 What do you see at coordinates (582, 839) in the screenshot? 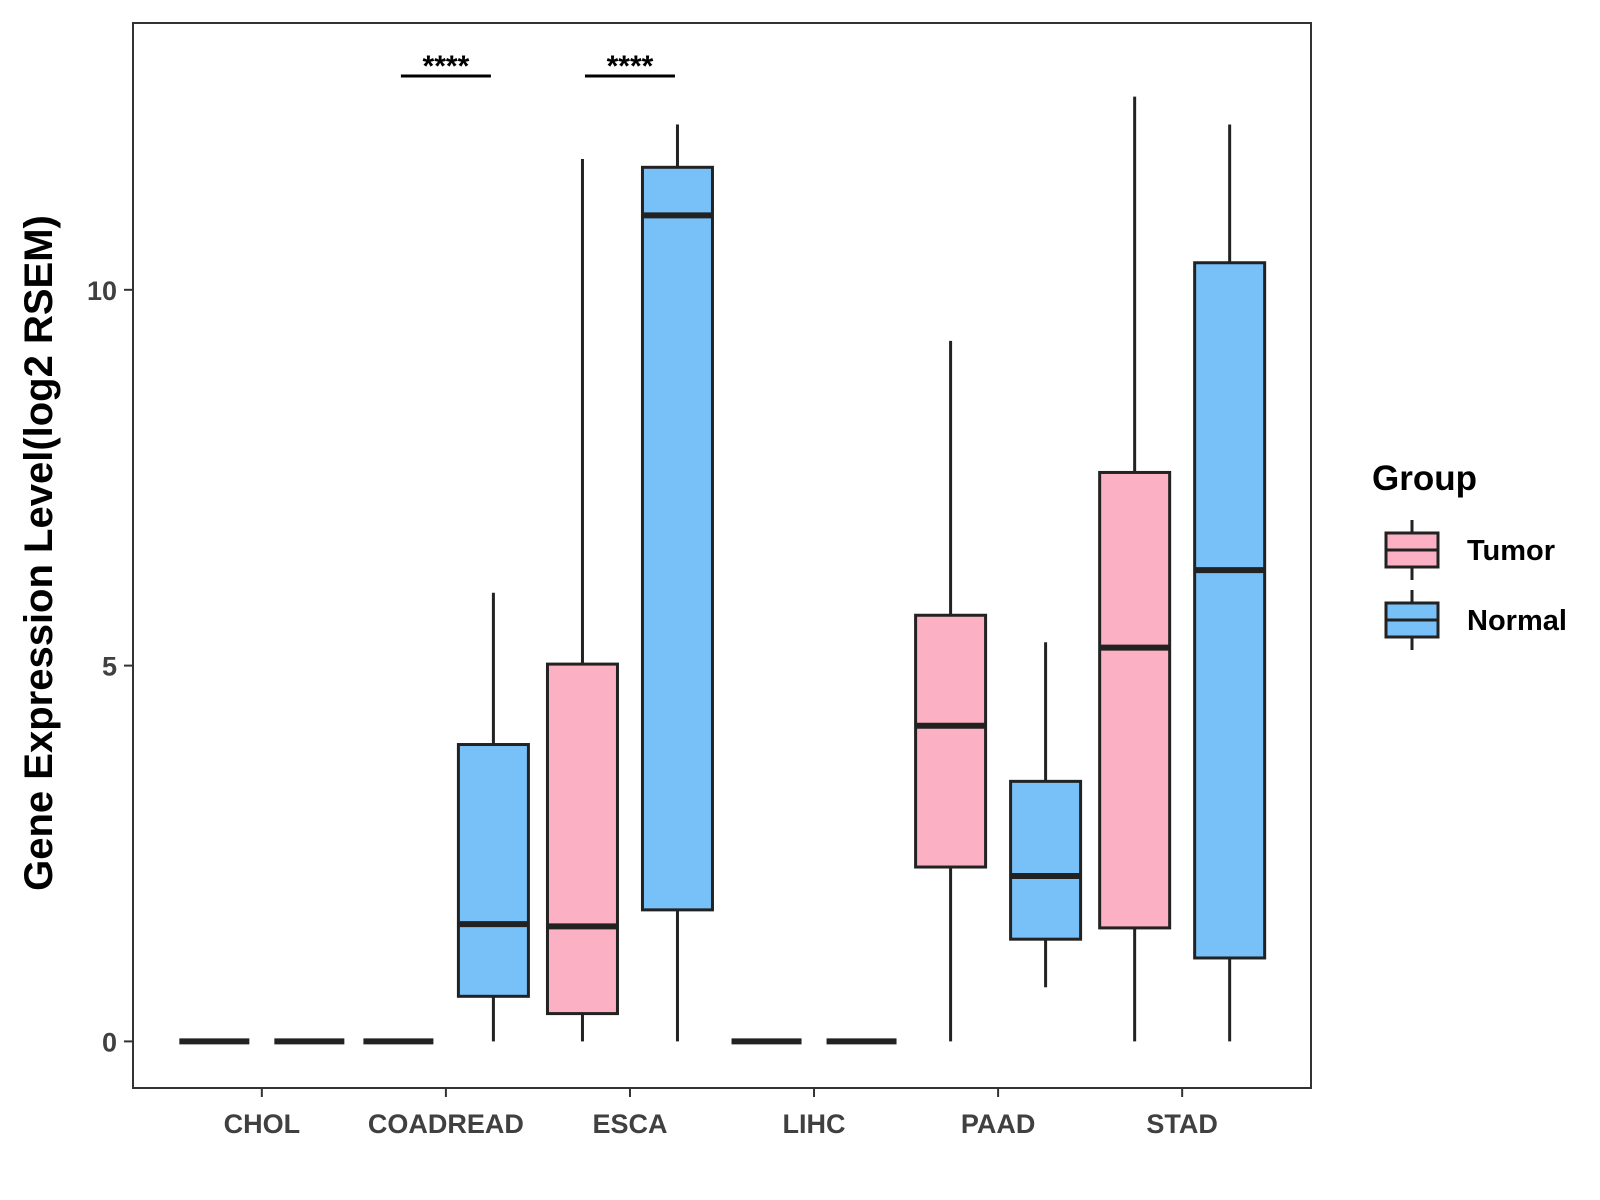
I see `box-body-esca-tumor` at bounding box center [582, 839].